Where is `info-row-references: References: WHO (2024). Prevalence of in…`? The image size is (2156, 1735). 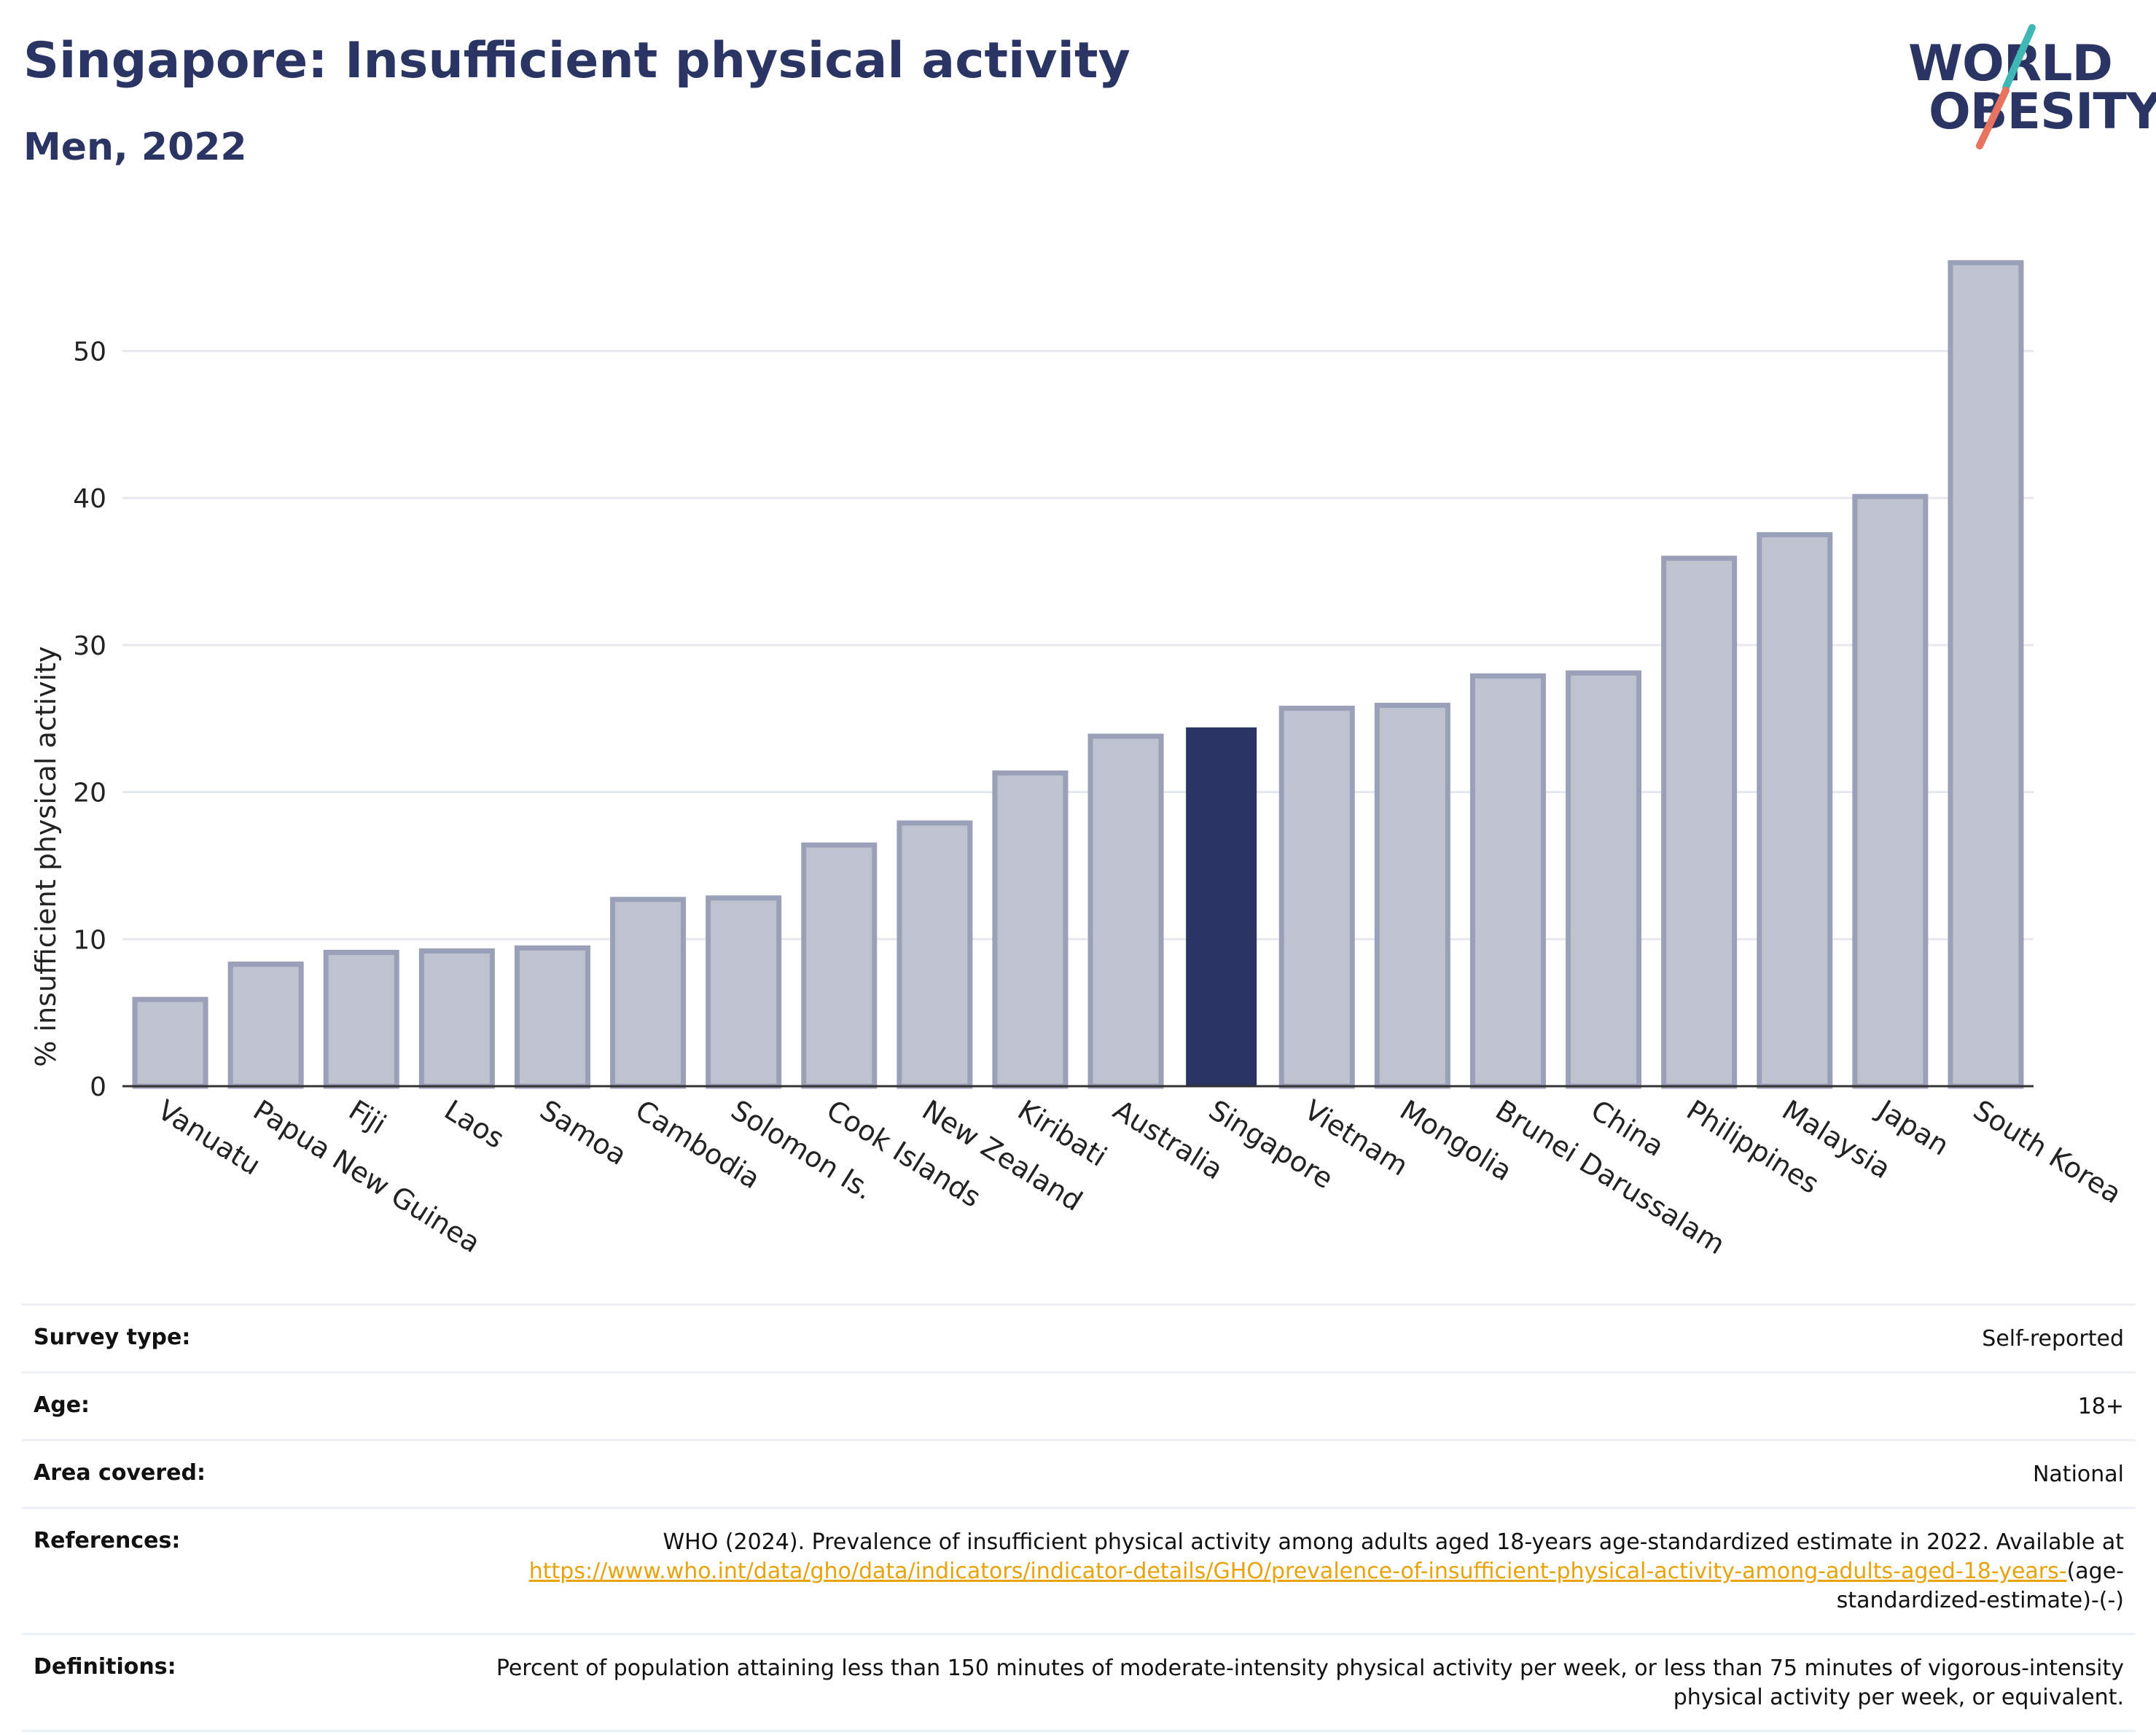 info-row-references: References: WHO (2024). Prevalence of in… is located at coordinates (1079, 1570).